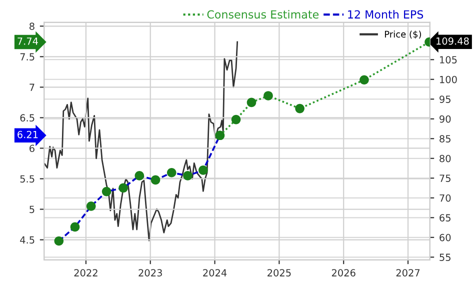  What do you see at coordinates (448, 60) in the screenshot?
I see `y2-tick-label: 105` at bounding box center [448, 60].